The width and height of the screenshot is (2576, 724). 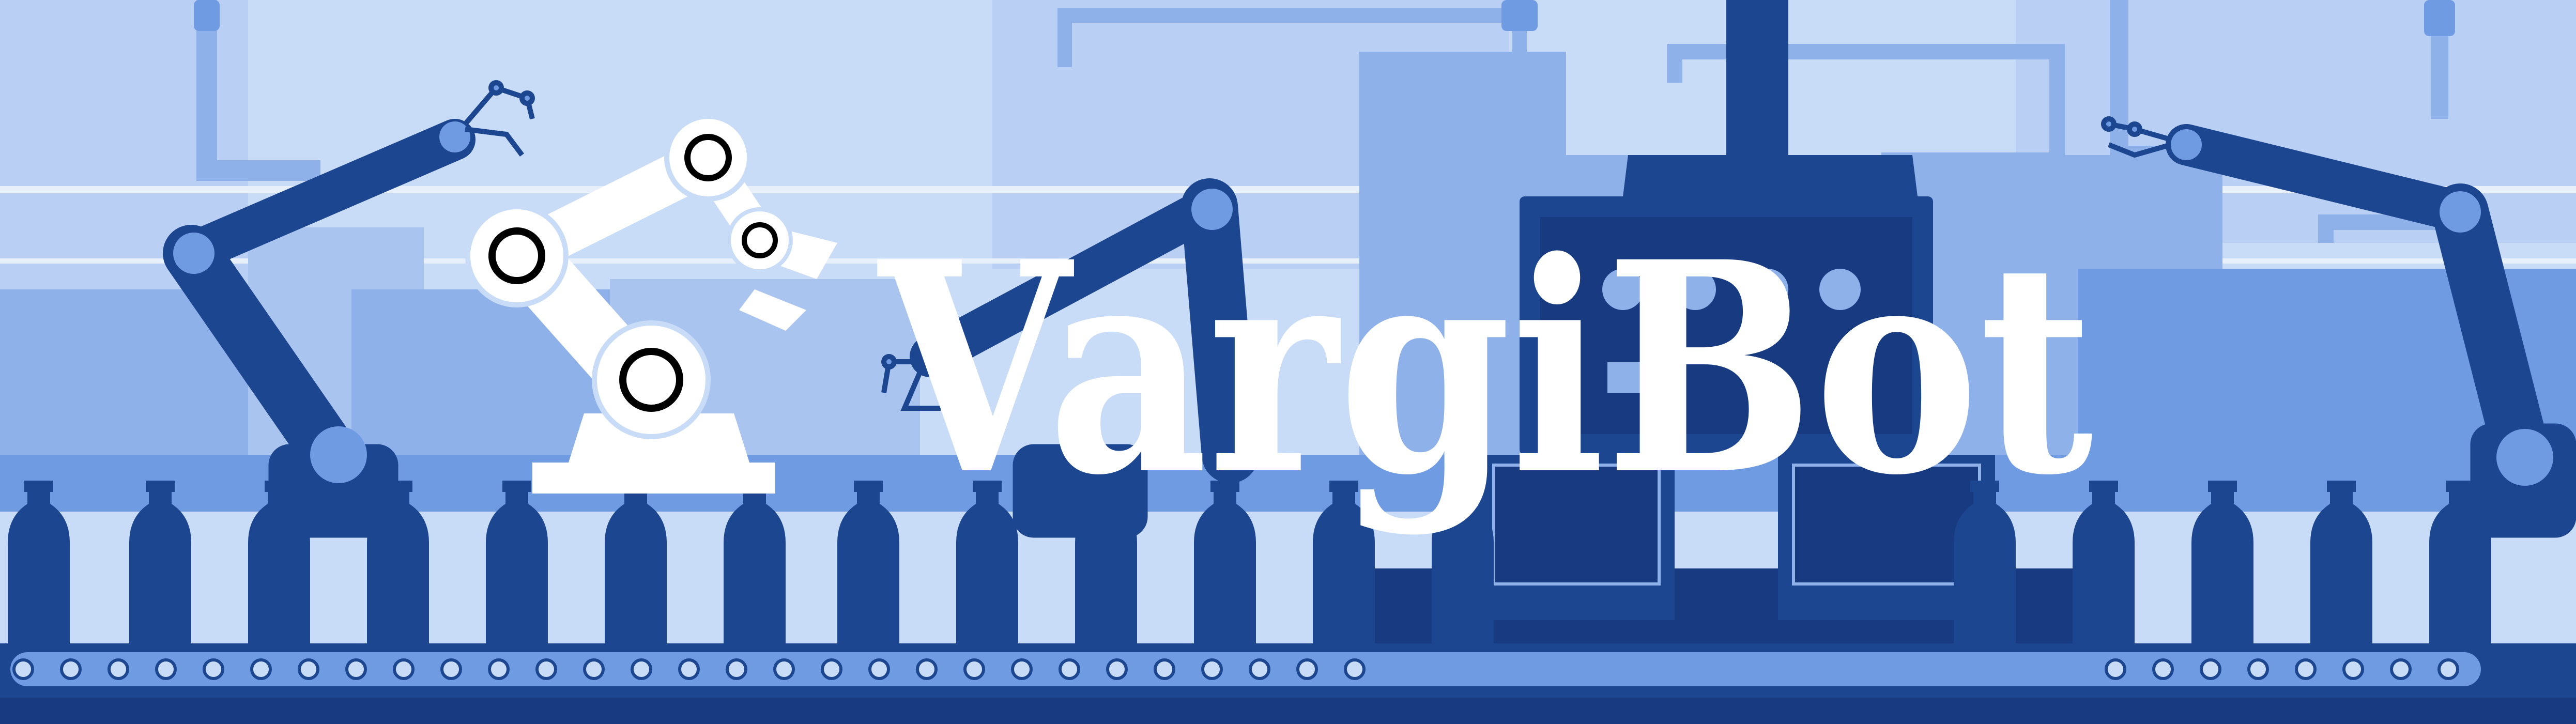 What do you see at coordinates (2338, 327) in the screenshot?
I see `right-robot-arm` at bounding box center [2338, 327].